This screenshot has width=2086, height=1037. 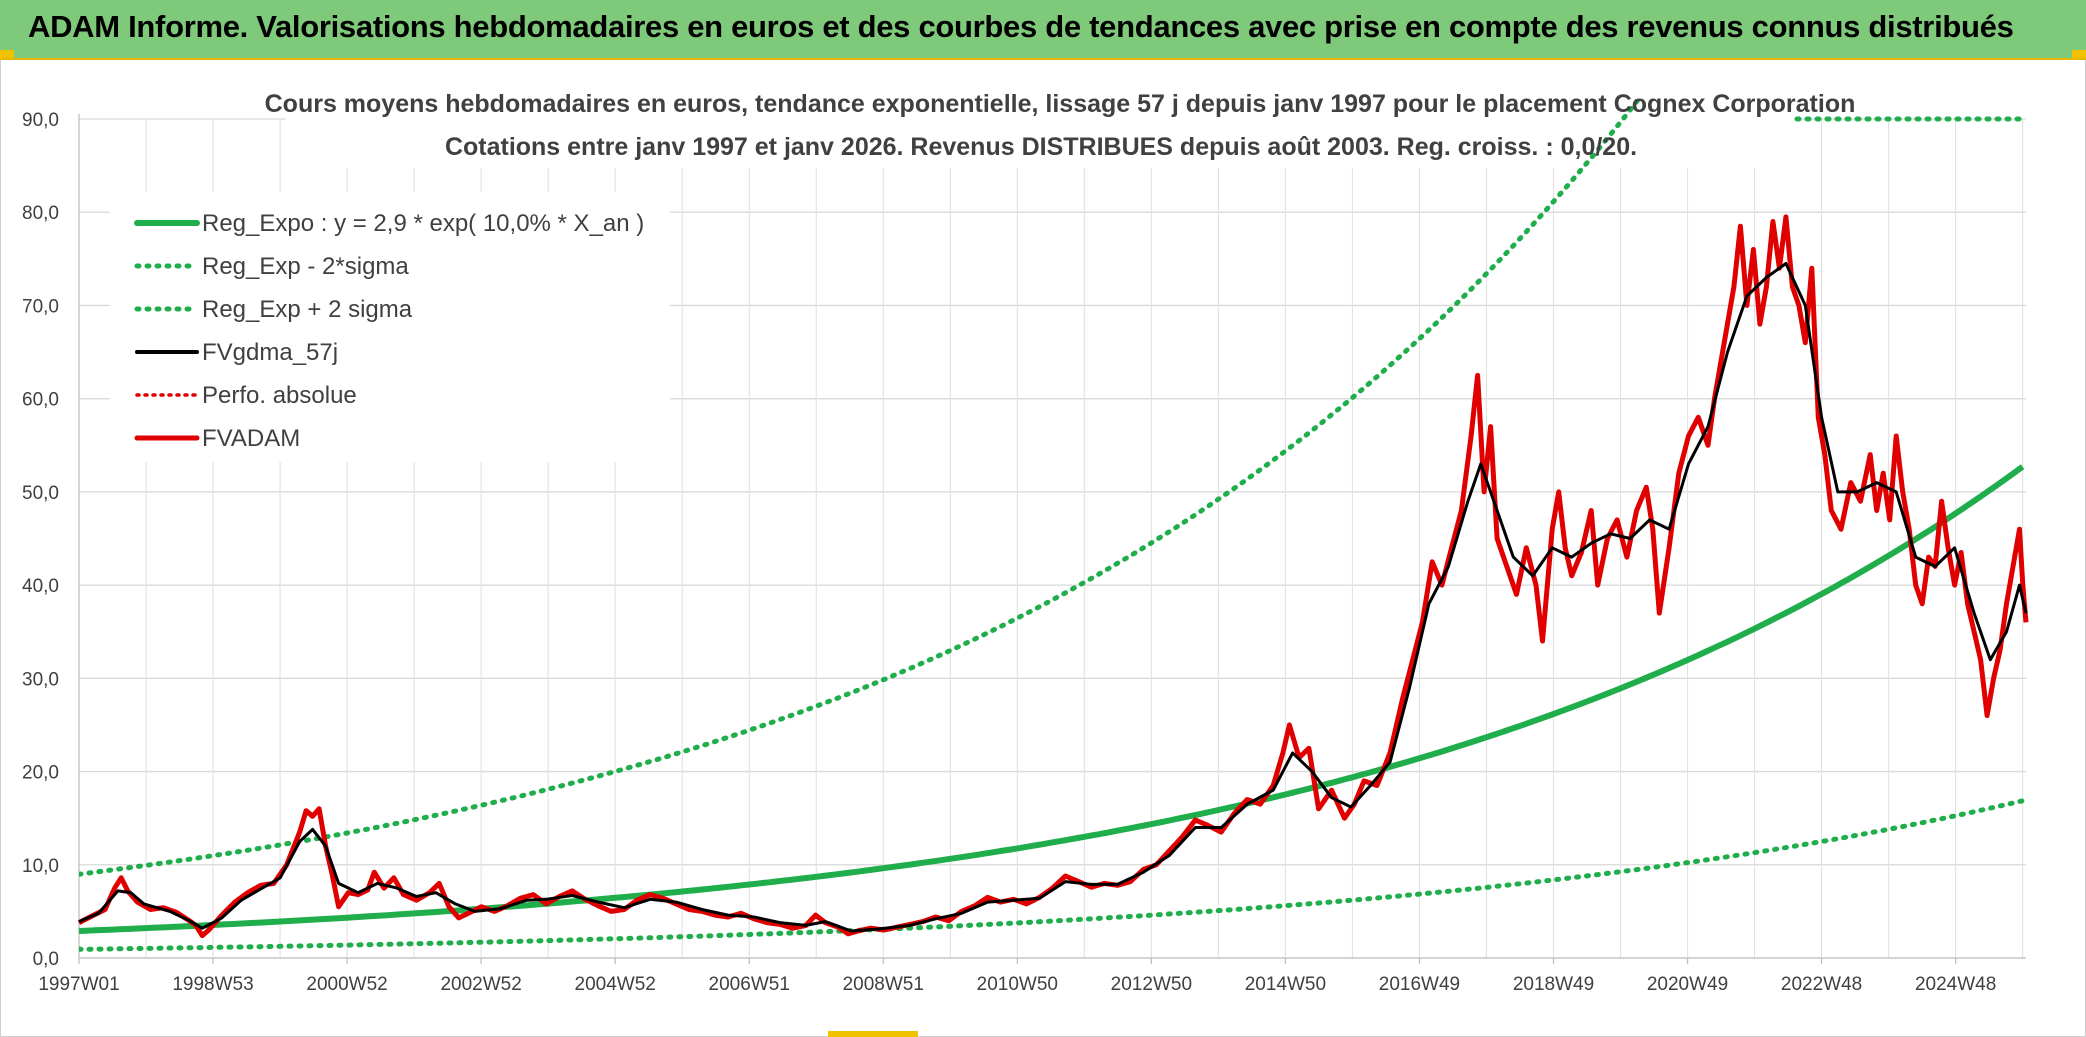 What do you see at coordinates (251, 438) in the screenshot?
I see `legend-label-adam: FVADAM` at bounding box center [251, 438].